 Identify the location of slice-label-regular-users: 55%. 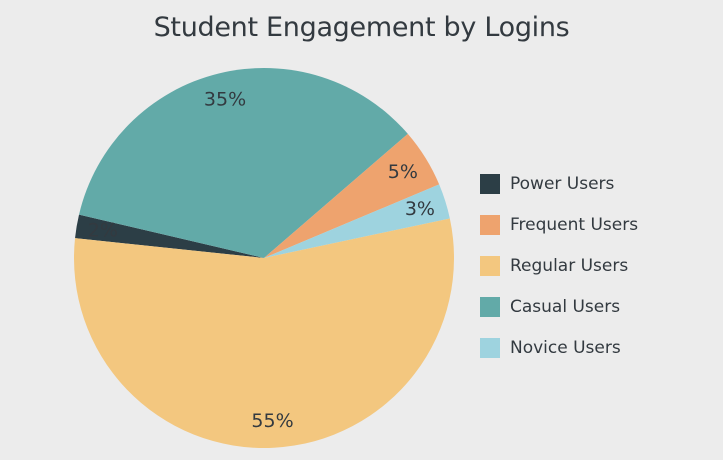
(272, 421).